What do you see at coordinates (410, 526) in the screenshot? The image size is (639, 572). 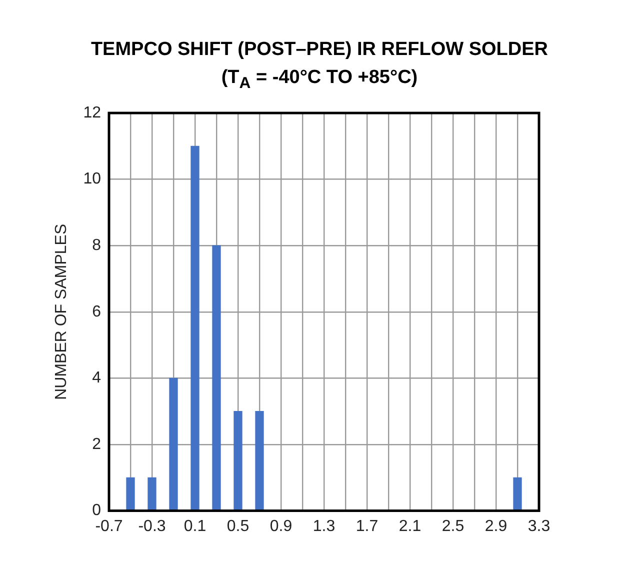 I see `x-tick-label: 2.1` at bounding box center [410, 526].